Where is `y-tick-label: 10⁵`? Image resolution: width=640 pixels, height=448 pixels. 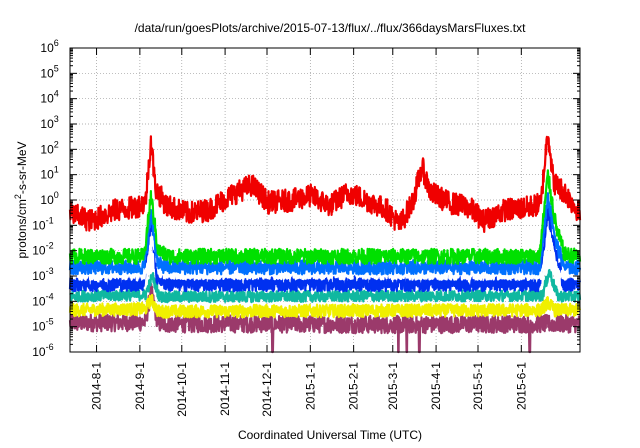 y-tick-label: 10⁵ is located at coordinates (49, 71).